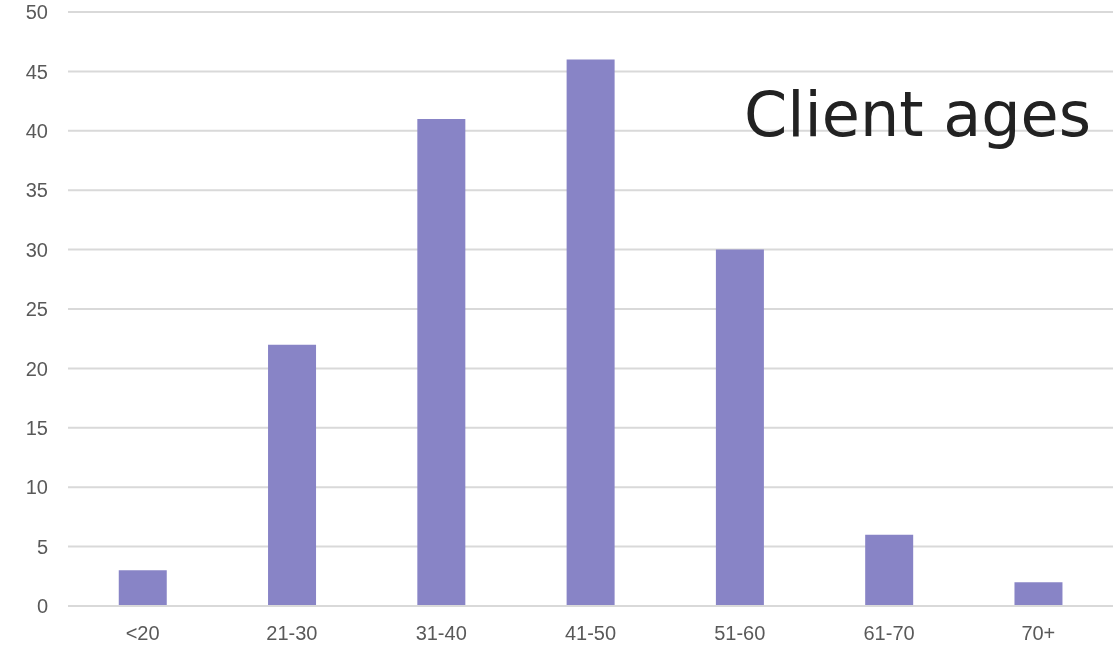 The height and width of the screenshot is (657, 1113). Describe the element at coordinates (36, 190) in the screenshot. I see `y-tick-label: 35` at that location.